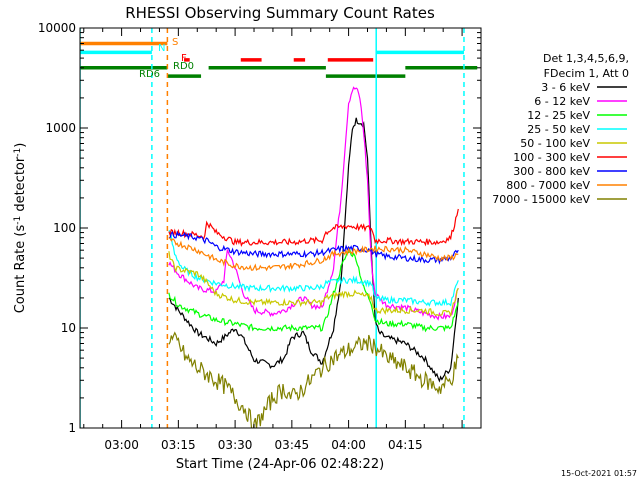  Describe the element at coordinates (72, 428) in the screenshot. I see `y-tick-label: 1` at that location.